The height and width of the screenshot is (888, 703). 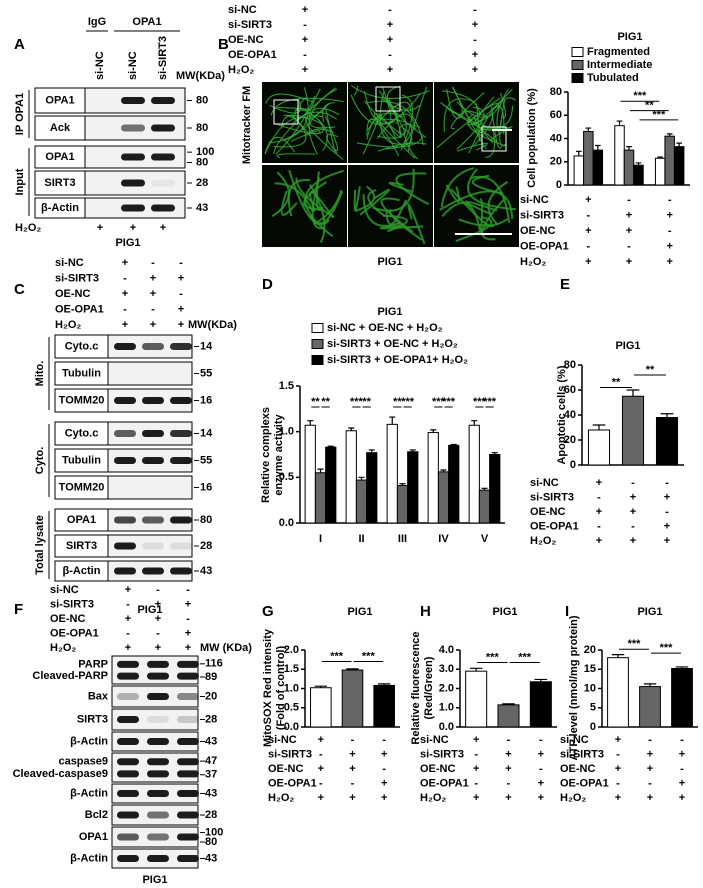 I want to click on x-tick-label: II, so click(x=361, y=539).